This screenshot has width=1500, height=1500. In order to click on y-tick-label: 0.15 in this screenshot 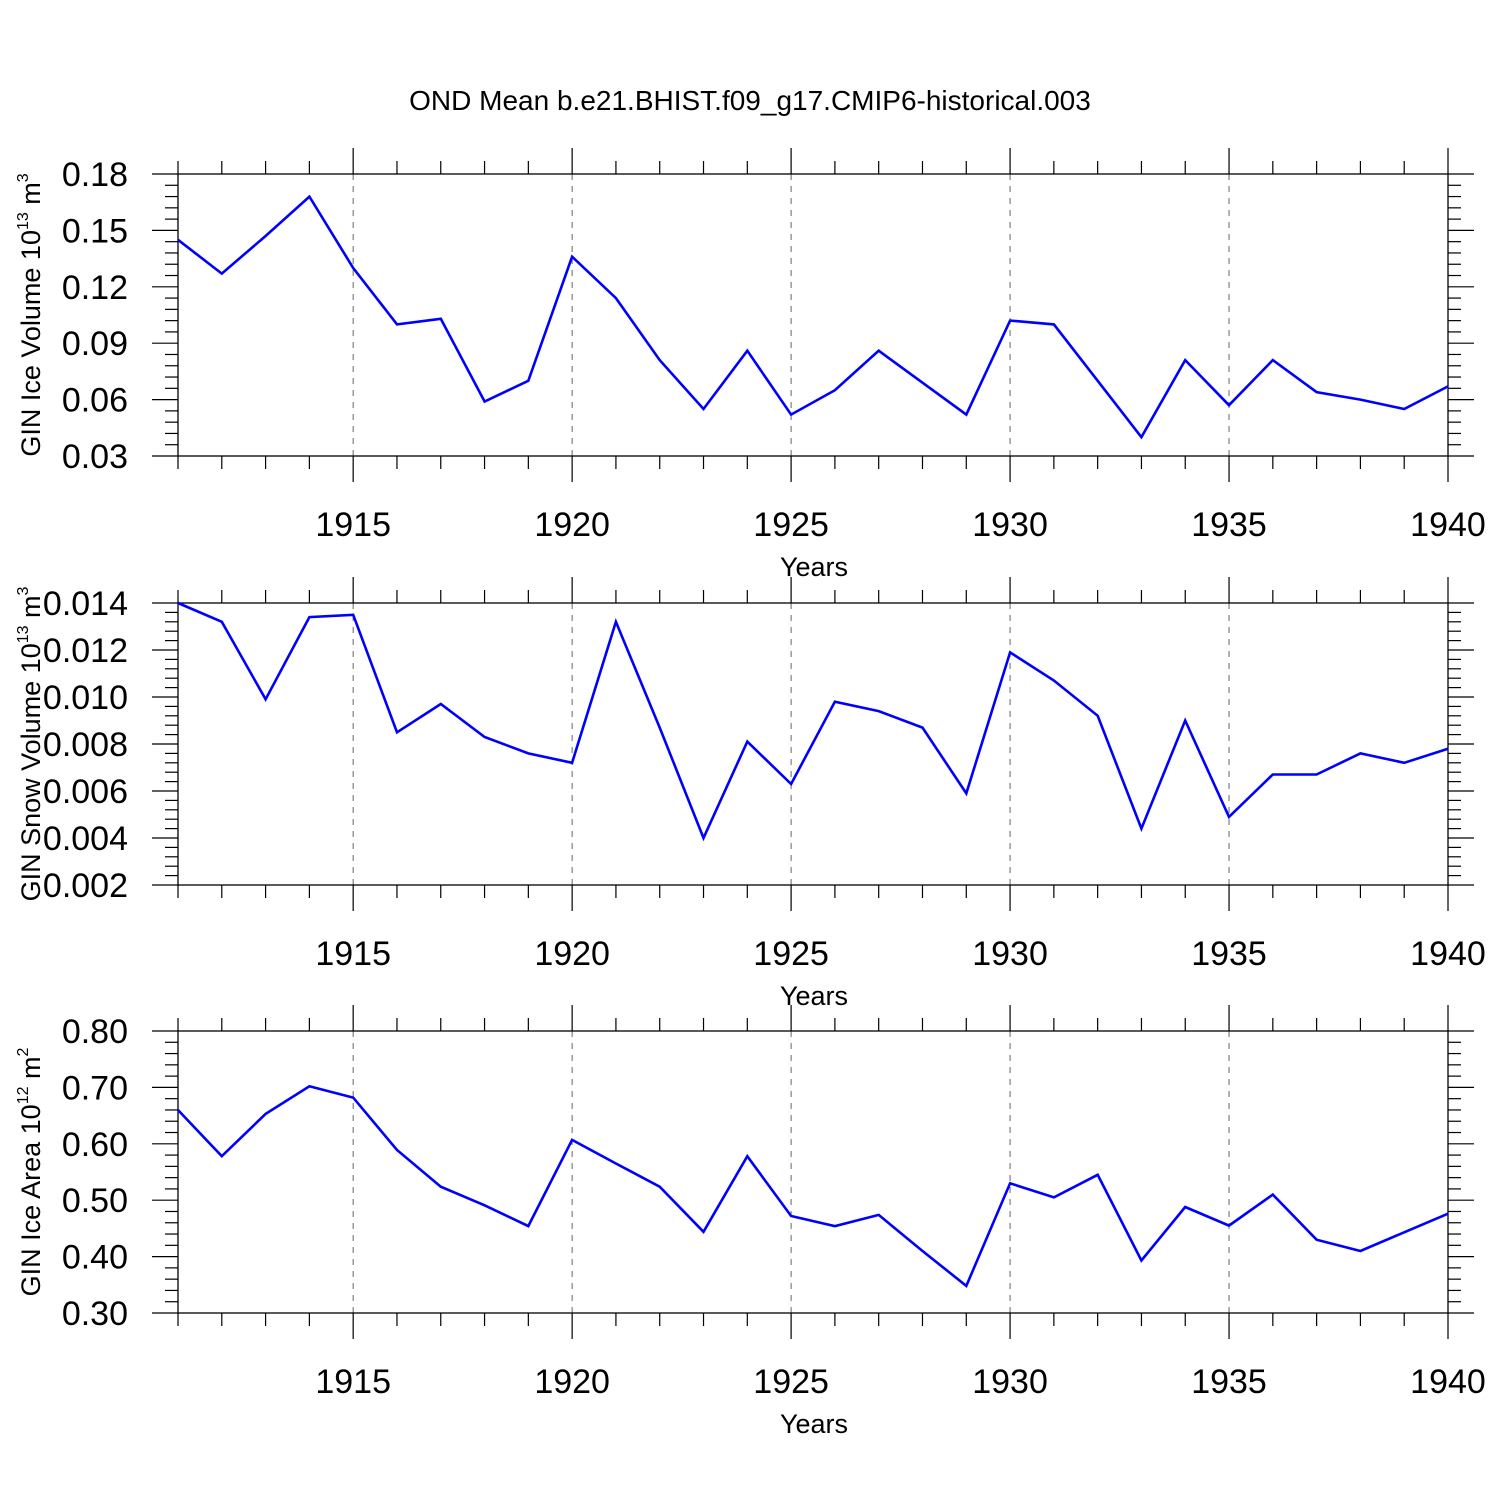, I will do `click(95, 231)`.